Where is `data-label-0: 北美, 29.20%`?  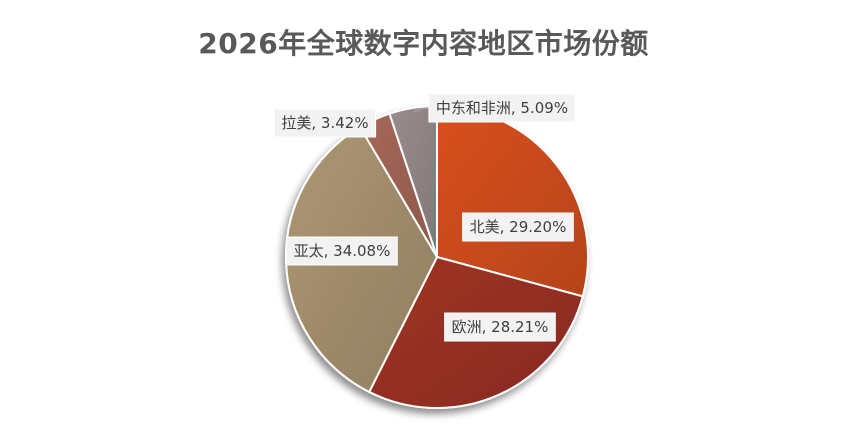
data-label-0: 北美, 29.20% is located at coordinates (518, 227).